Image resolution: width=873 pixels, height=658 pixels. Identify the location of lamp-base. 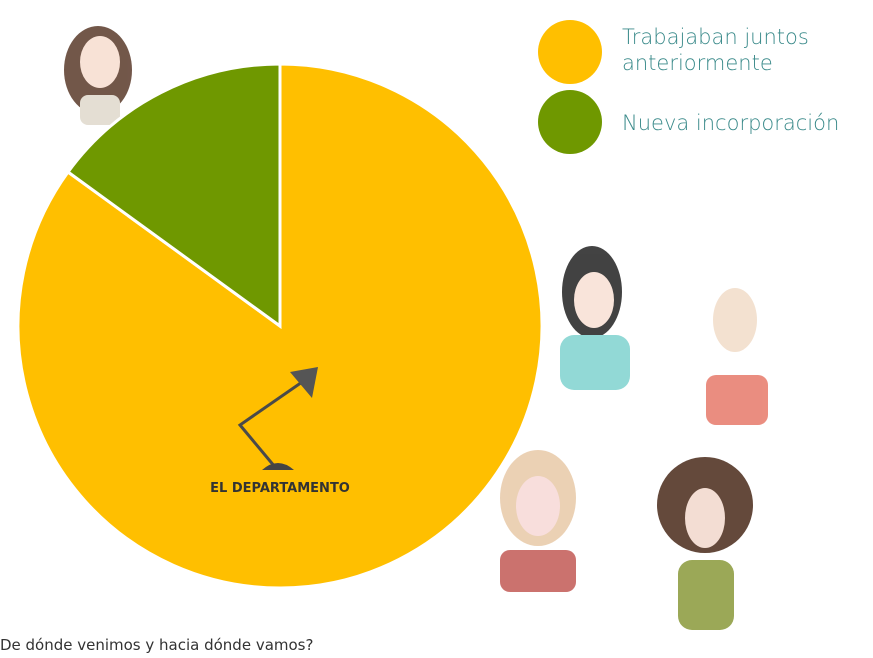
(278, 466).